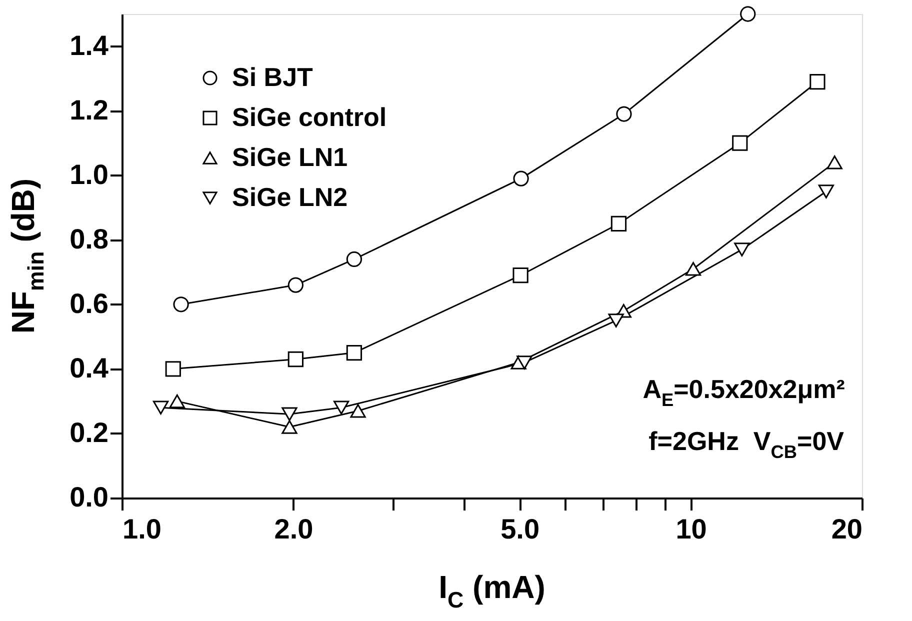 The height and width of the screenshot is (621, 912). I want to click on x-tick-label: 2.0, so click(294, 529).